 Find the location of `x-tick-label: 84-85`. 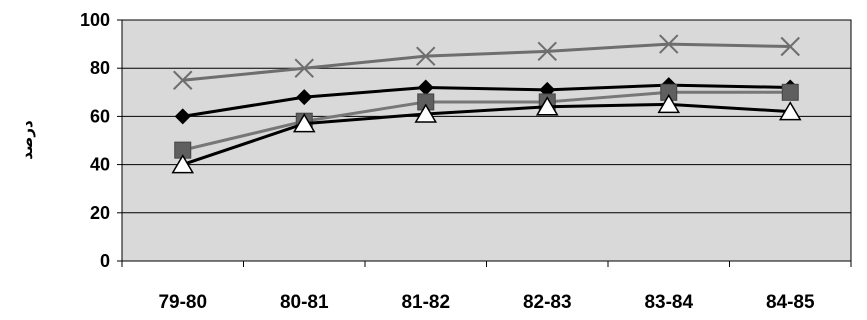

x-tick-label: 84-85 is located at coordinates (790, 302).